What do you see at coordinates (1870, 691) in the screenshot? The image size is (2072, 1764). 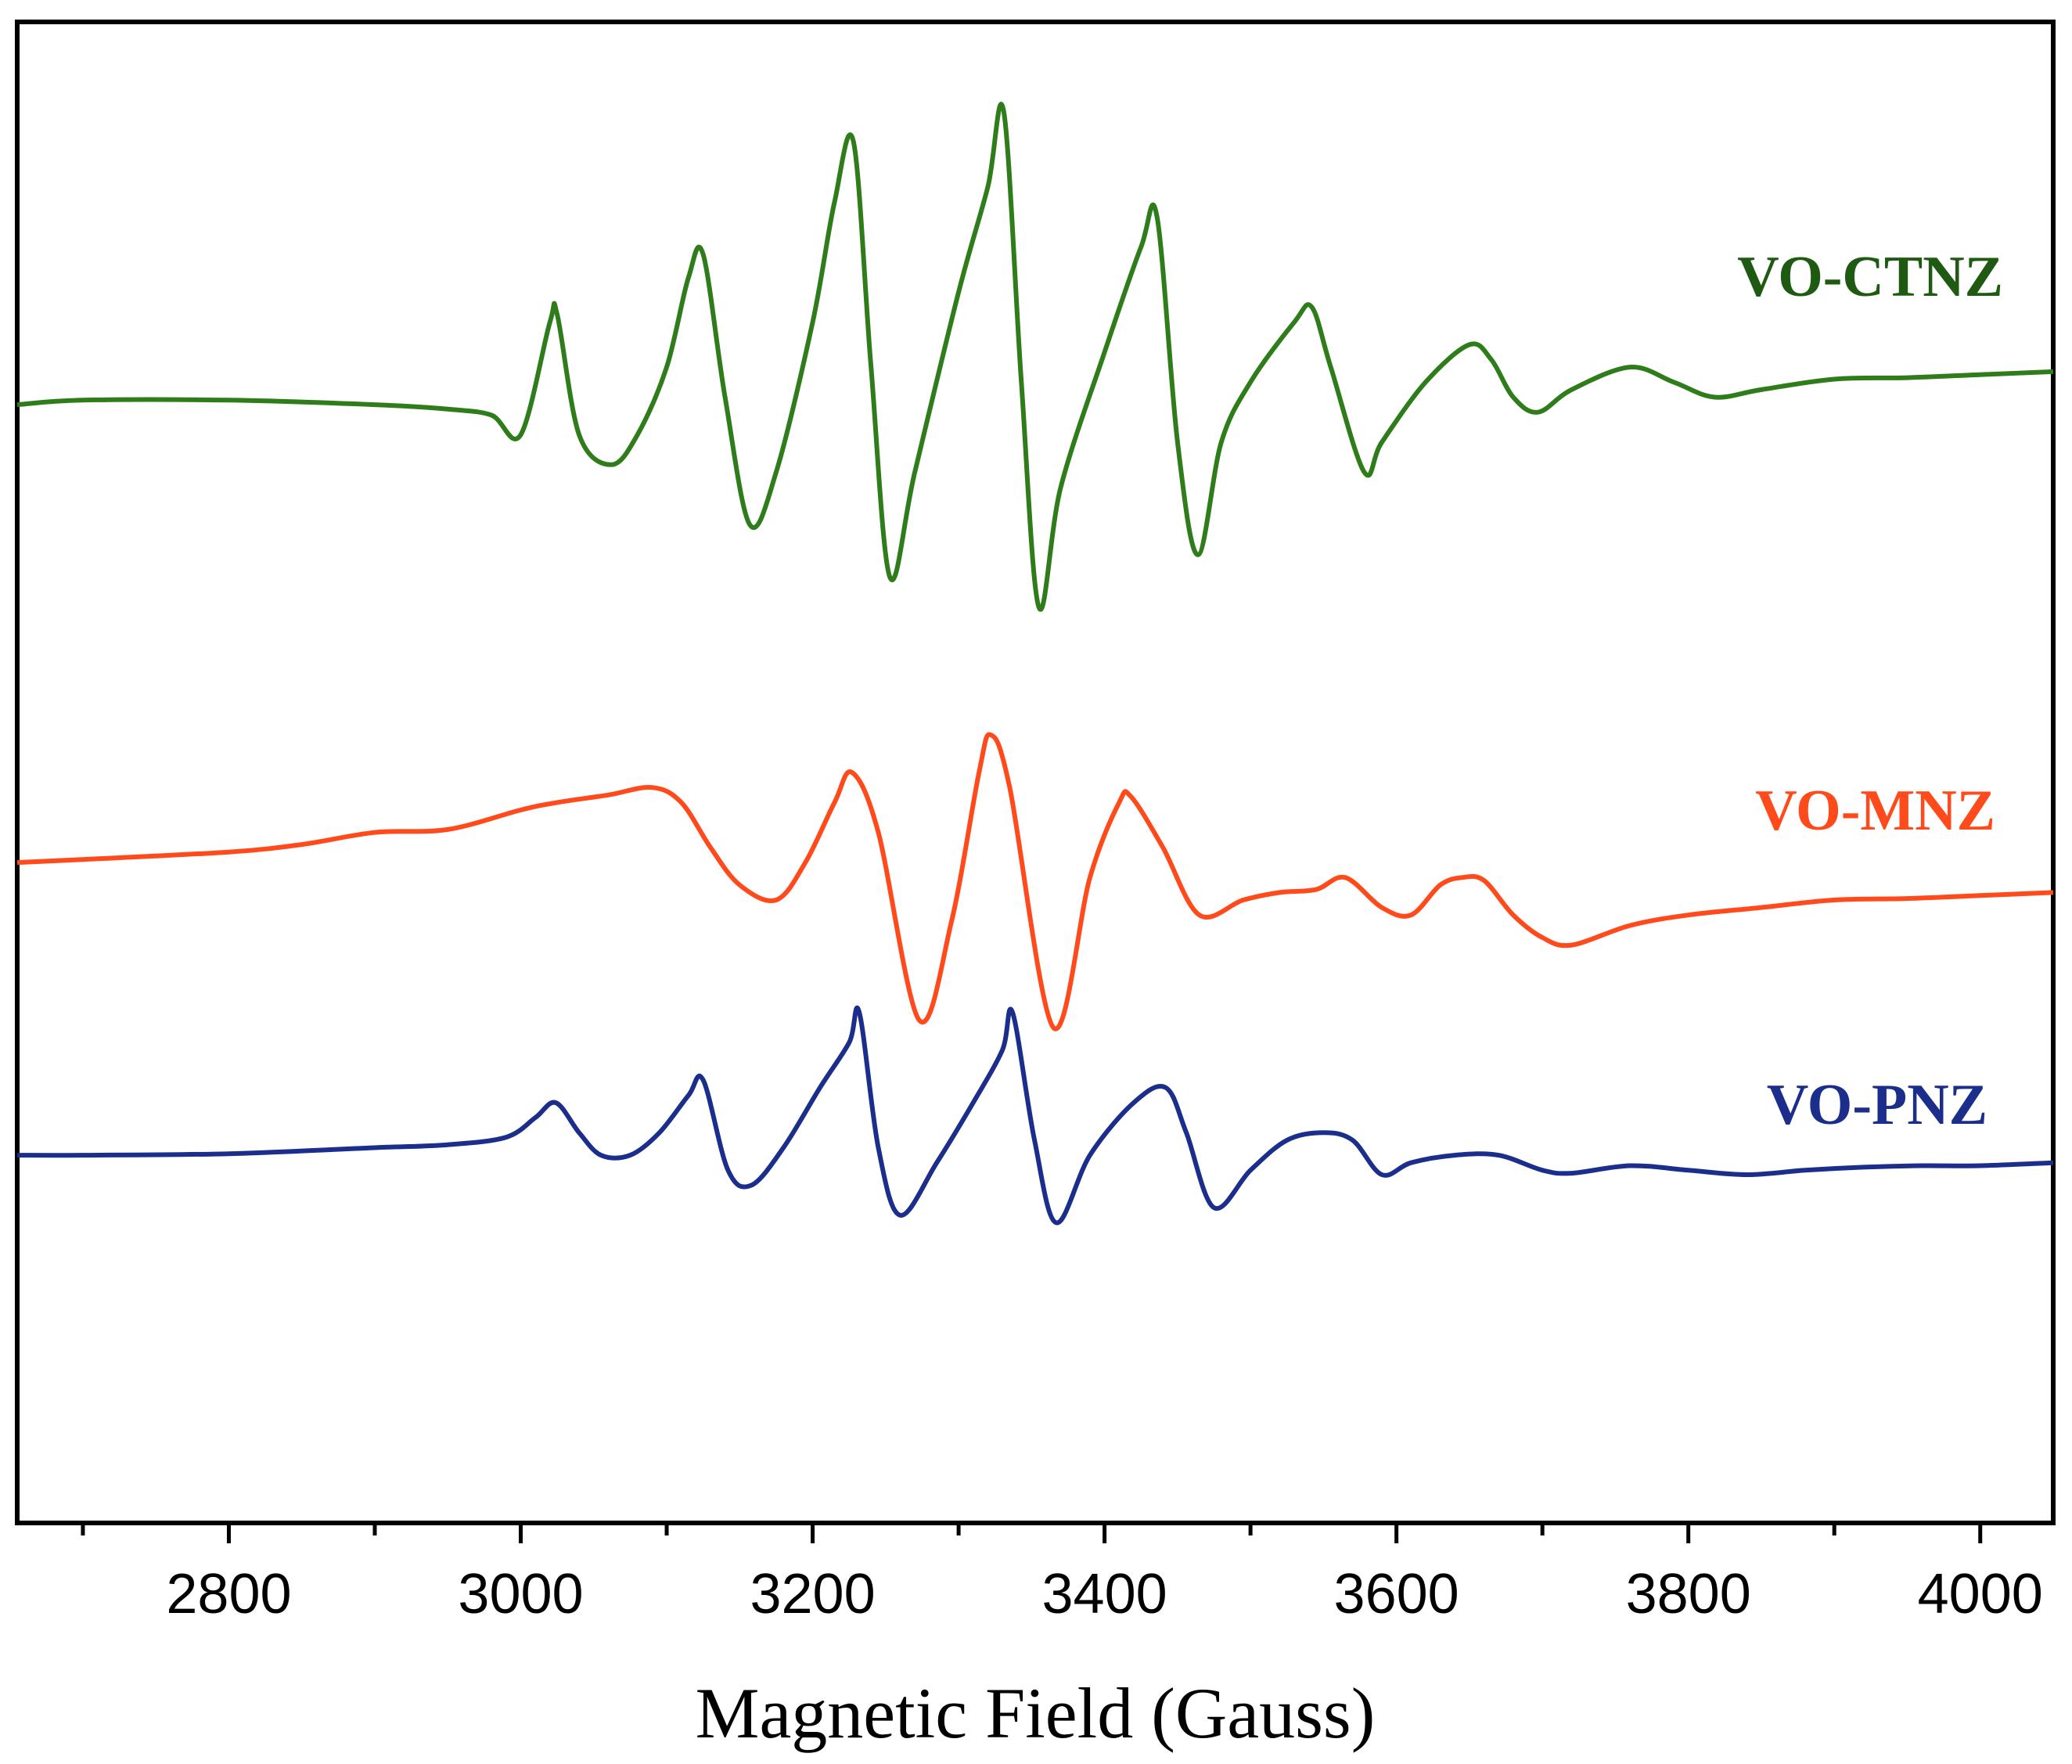 I see `series-labels: VO-CTNZ VO-MNZ VO-PNZ` at bounding box center [1870, 691].